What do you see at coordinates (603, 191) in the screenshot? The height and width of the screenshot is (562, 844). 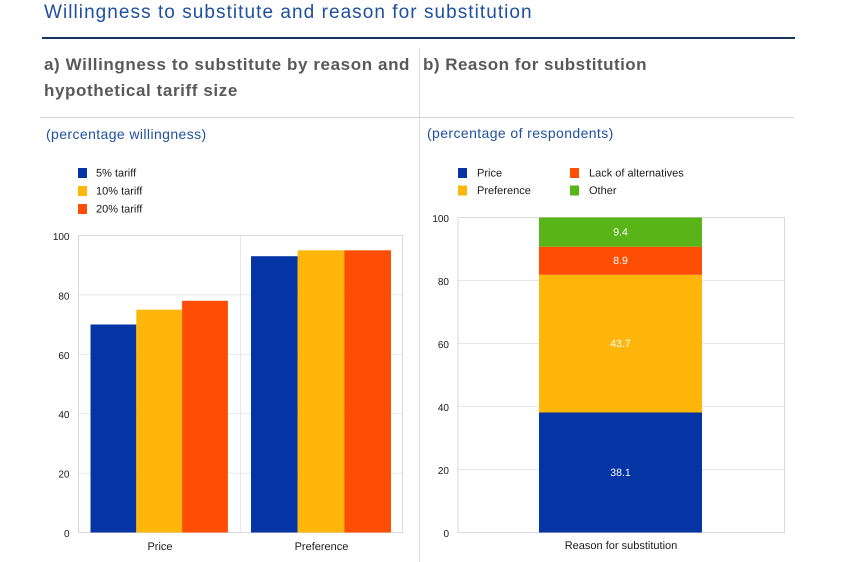 I see `svg-text: Other` at bounding box center [603, 191].